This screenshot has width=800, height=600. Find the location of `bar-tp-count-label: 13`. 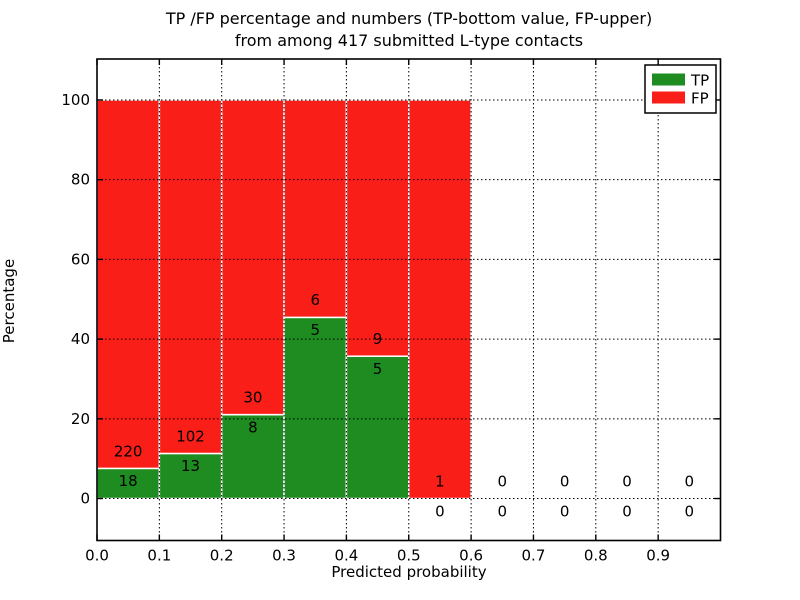

bar-tp-count-label: 13 is located at coordinates (190, 466).